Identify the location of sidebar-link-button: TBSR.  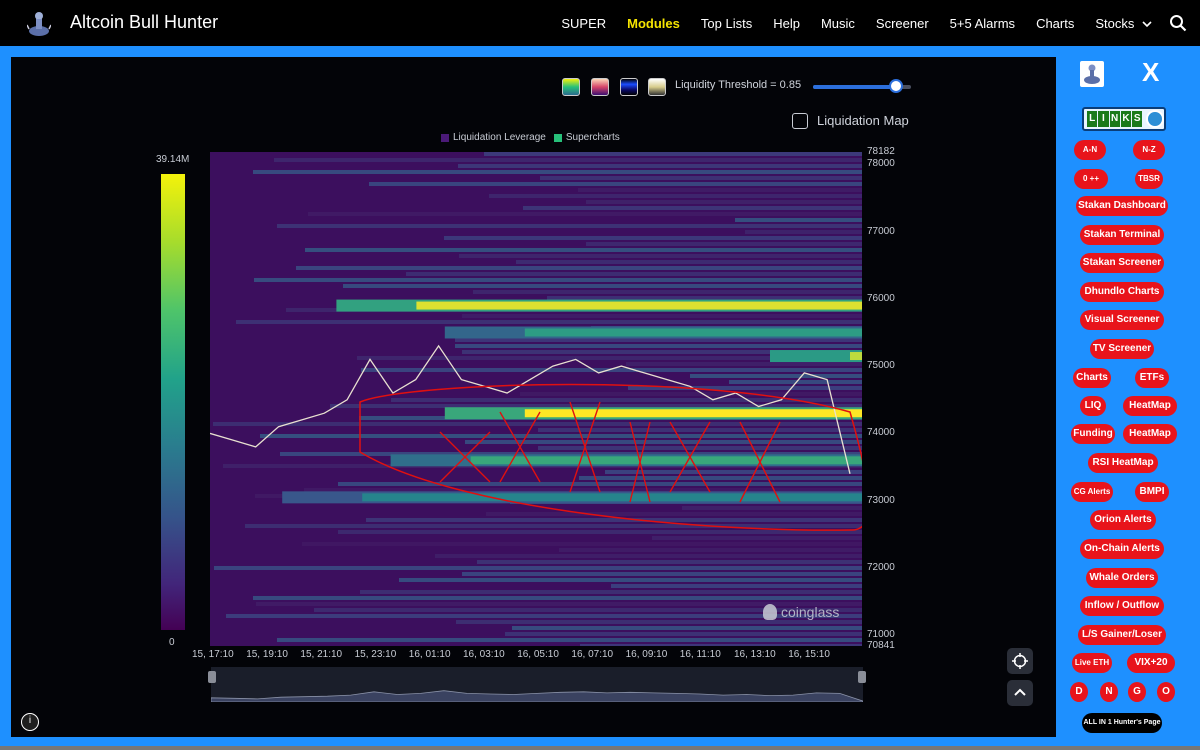
(1149, 179).